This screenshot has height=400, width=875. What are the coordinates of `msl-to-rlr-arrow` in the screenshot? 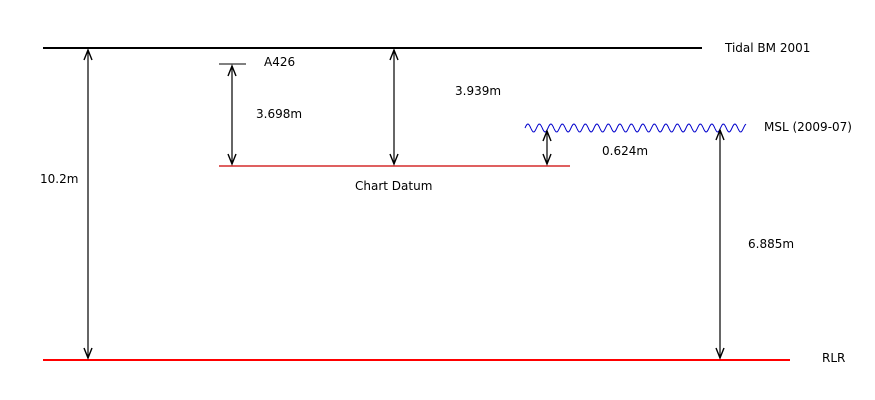 It's located at (720, 244).